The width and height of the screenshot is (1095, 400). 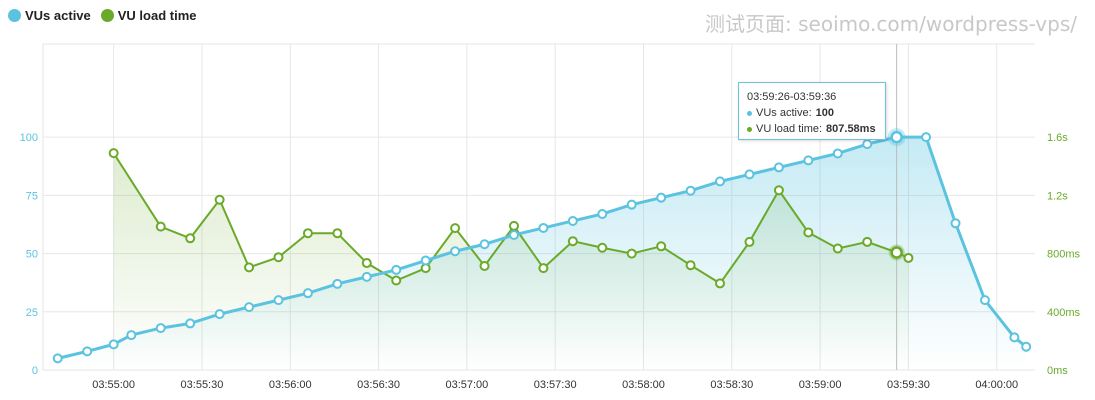 What do you see at coordinates (824, 113) in the screenshot?
I see `tooltip-vus-value: 100` at bounding box center [824, 113].